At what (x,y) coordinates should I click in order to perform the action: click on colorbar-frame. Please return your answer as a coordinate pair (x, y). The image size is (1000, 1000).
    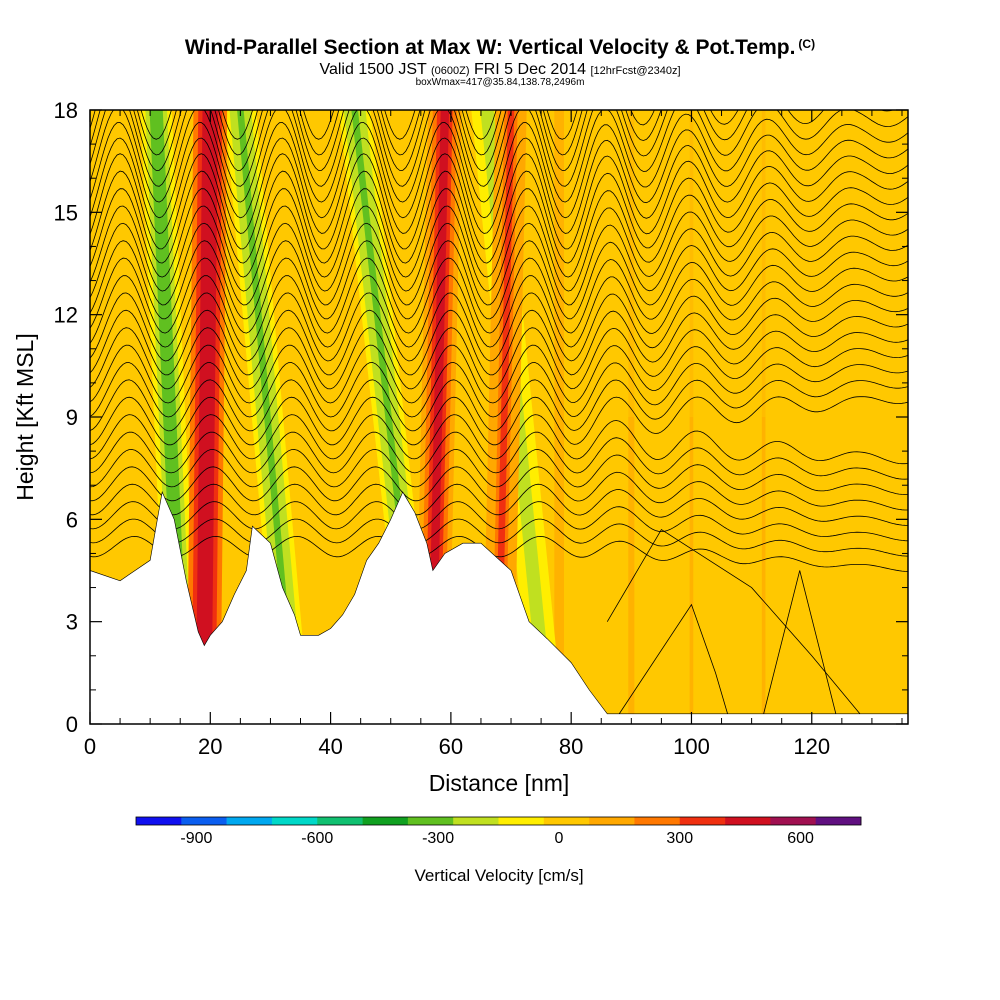
    Looking at the image, I should click on (498, 821).